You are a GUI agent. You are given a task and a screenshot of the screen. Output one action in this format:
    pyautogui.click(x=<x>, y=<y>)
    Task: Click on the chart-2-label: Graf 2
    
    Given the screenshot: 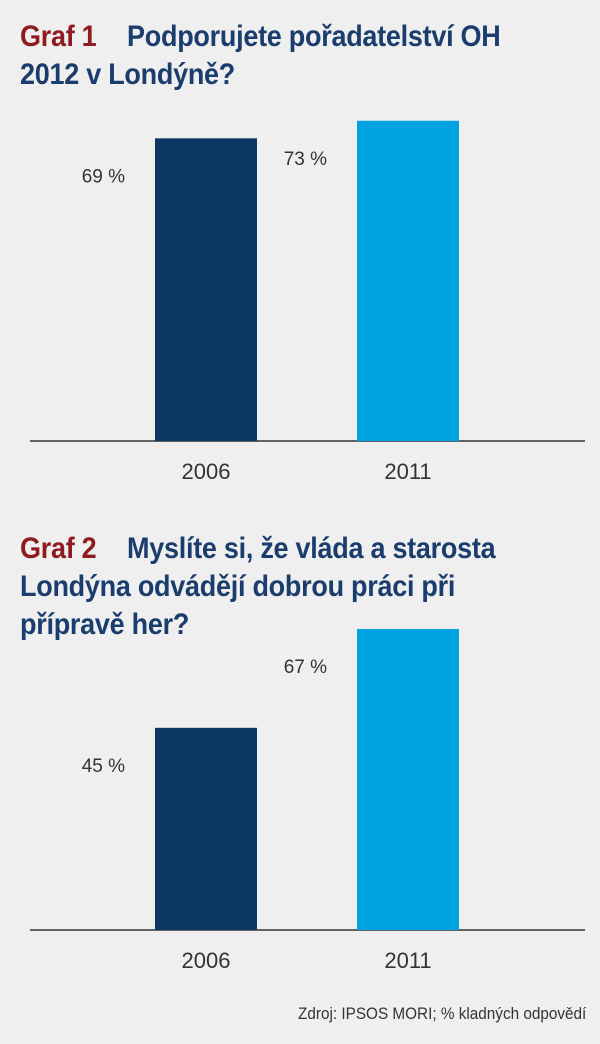 What is the action you would take?
    pyautogui.click(x=58, y=548)
    